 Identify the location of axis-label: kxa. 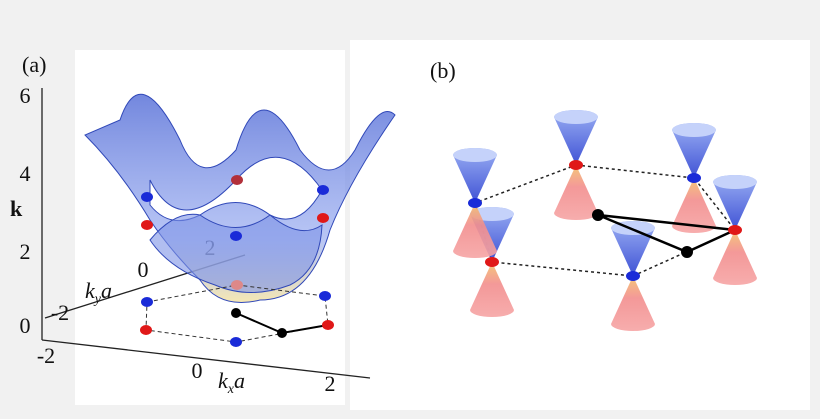
(231, 382).